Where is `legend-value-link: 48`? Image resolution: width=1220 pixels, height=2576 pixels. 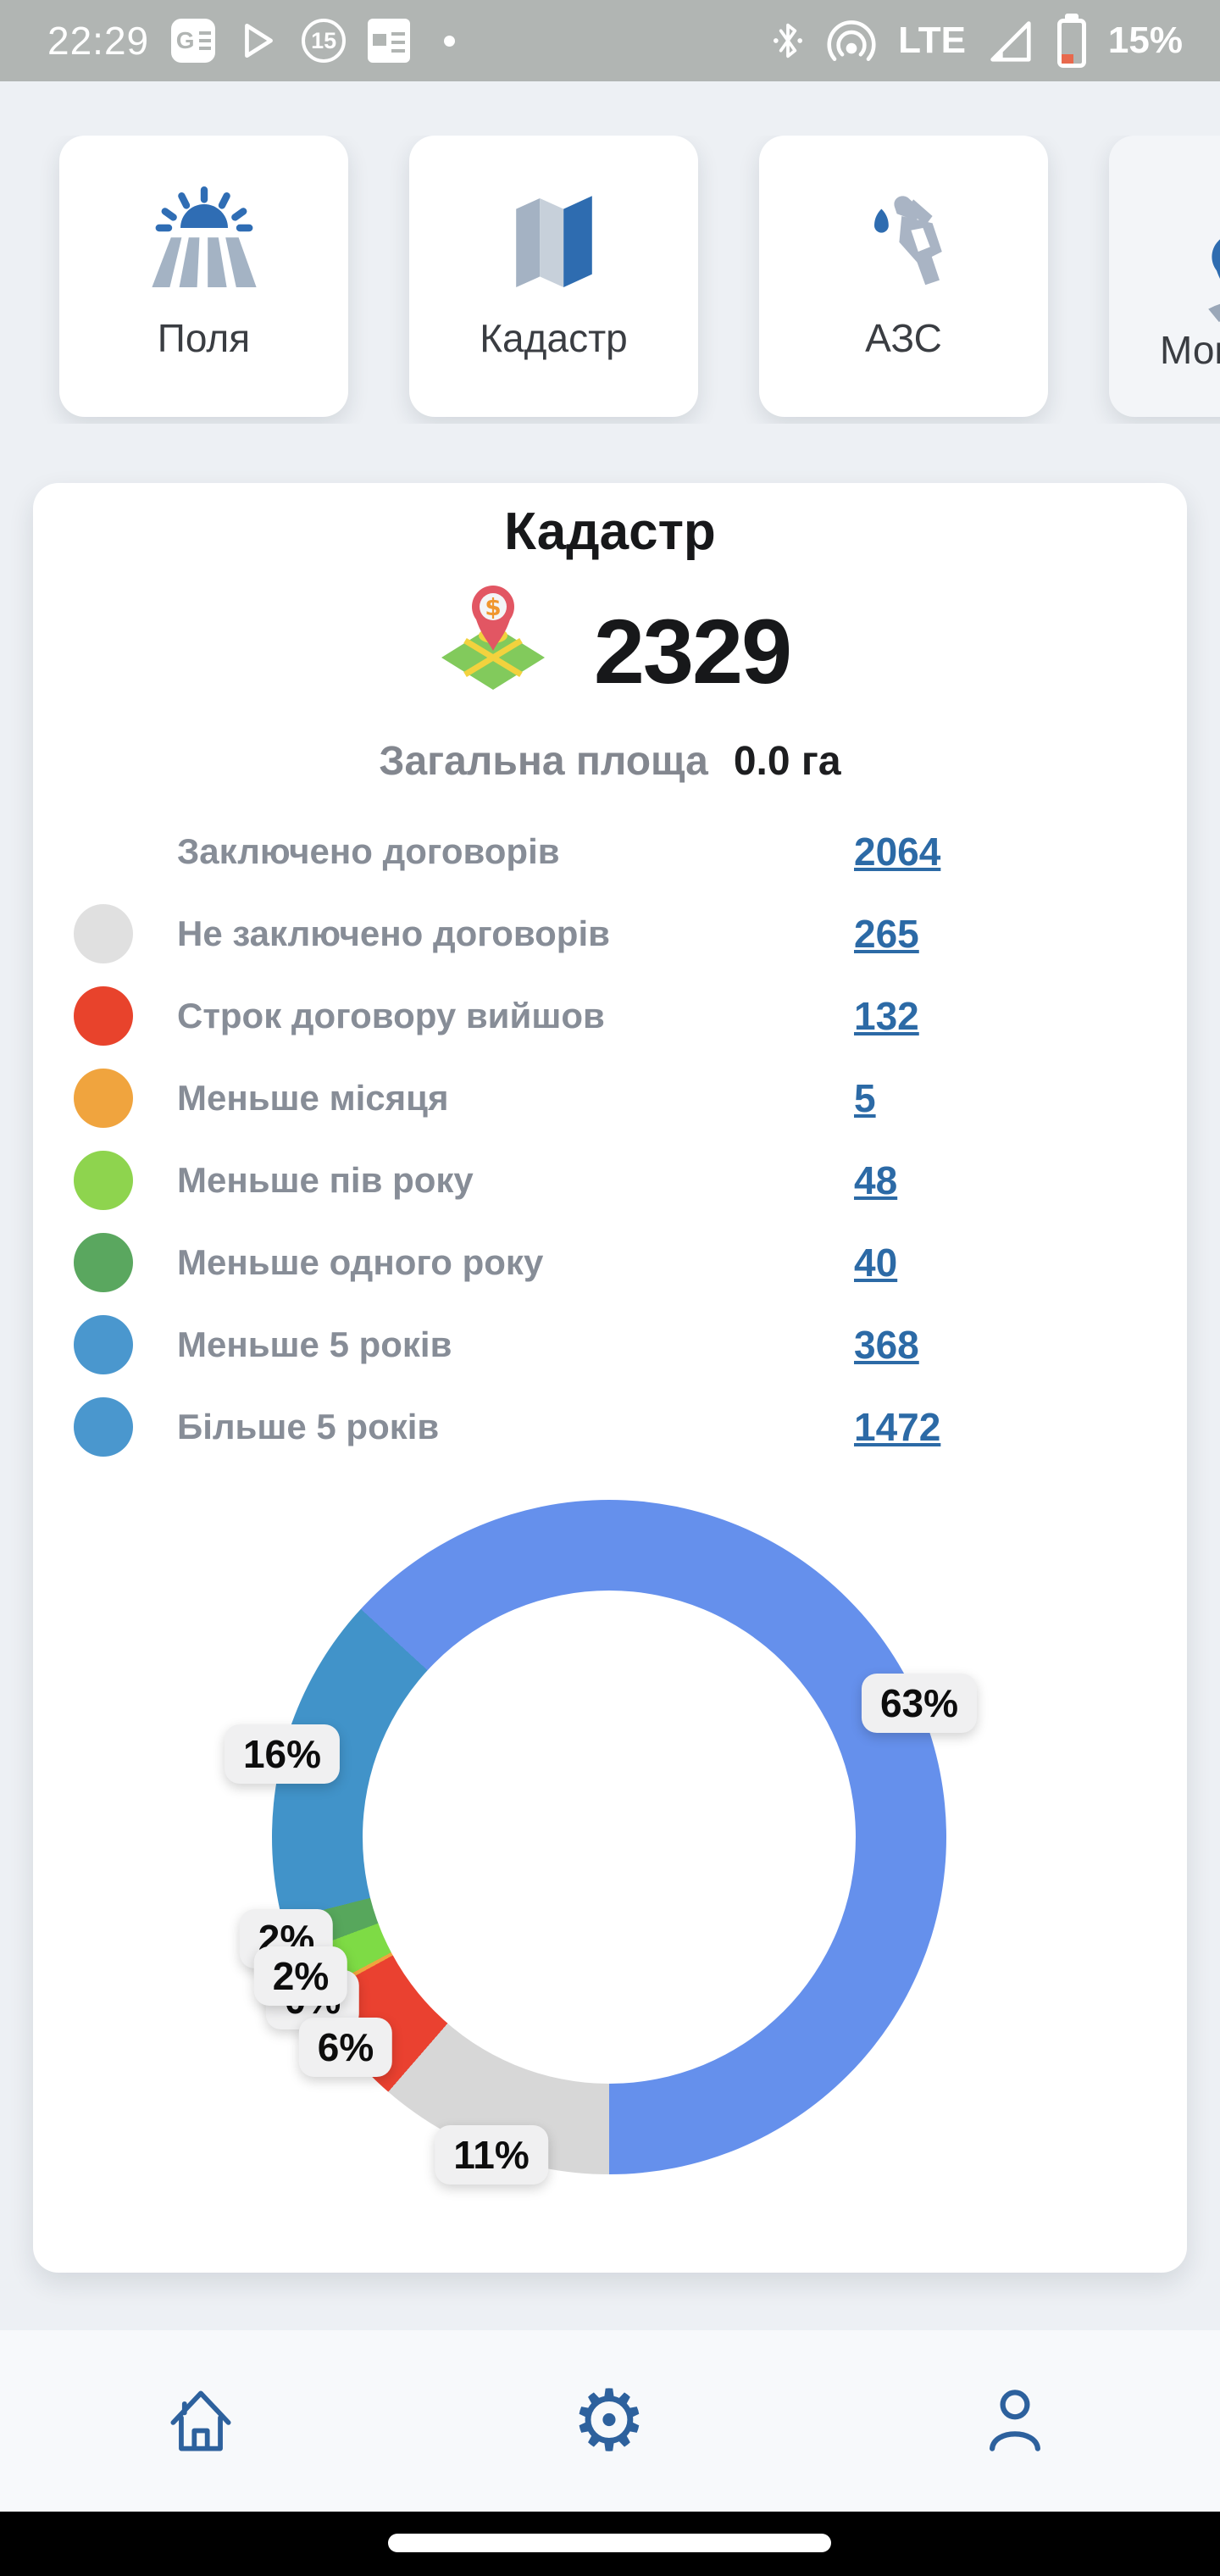 legend-value-link: 48 is located at coordinates (876, 1180).